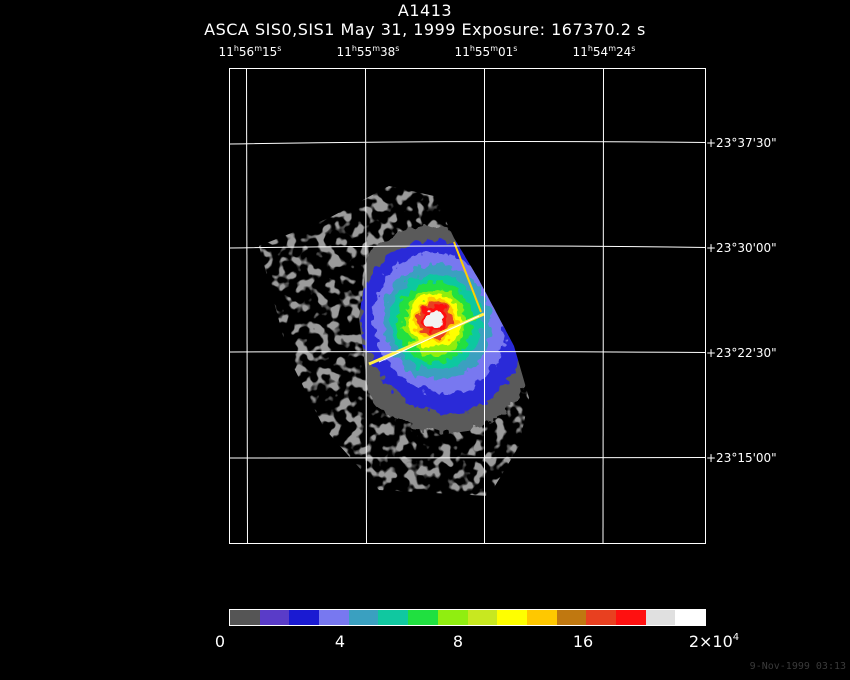 This screenshot has height=680, width=850. What do you see at coordinates (604, 51) in the screenshot?
I see `ra-tick-label: 11h54m24s` at bounding box center [604, 51].